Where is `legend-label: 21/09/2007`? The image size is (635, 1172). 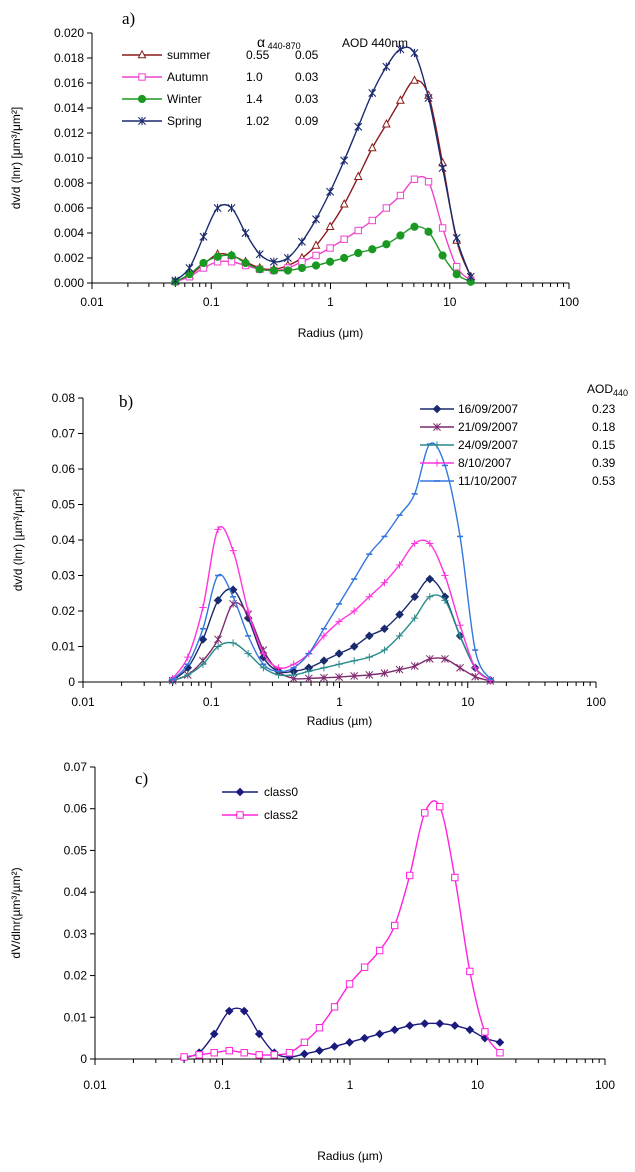 legend-label: 21/09/2007 is located at coordinates (488, 427).